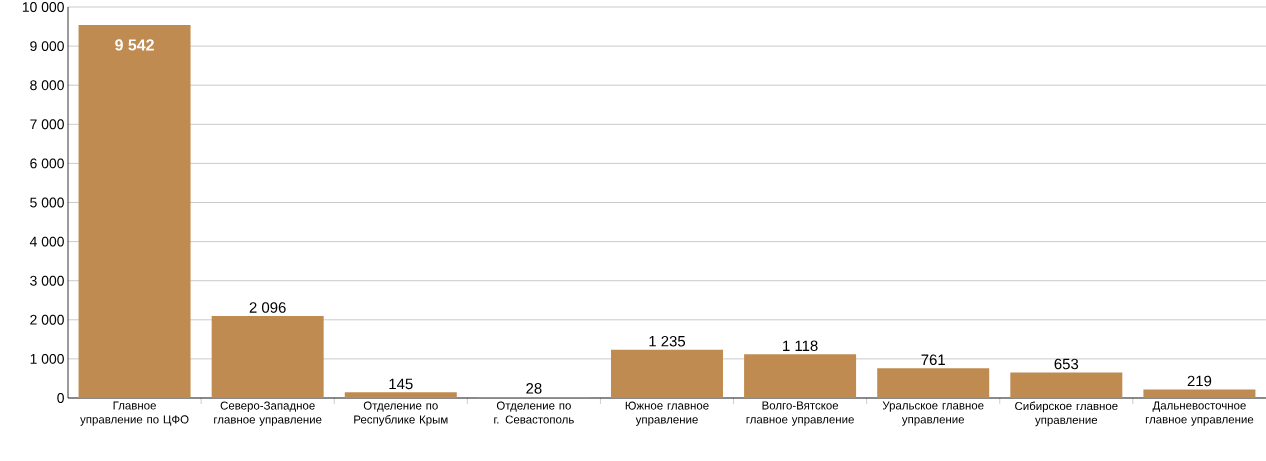  What do you see at coordinates (134, 45) in the screenshot?
I see `data-label: 9 542` at bounding box center [134, 45].